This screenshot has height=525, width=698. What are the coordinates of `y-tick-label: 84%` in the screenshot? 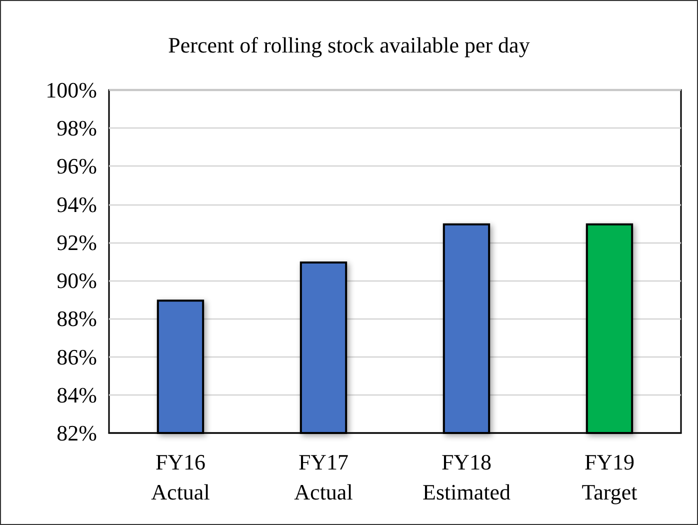 It's located at (76, 395).